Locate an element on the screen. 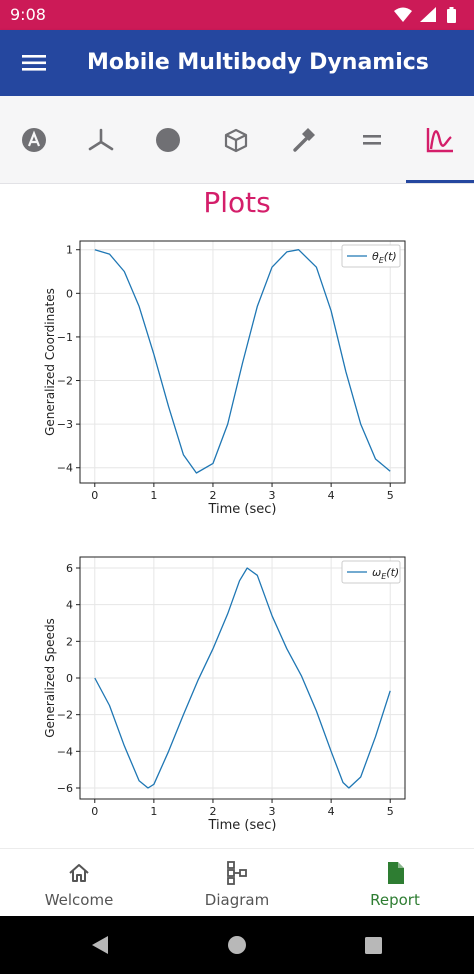 This screenshot has height=978, width=474. y-tick-label: 1 is located at coordinates (69, 250).